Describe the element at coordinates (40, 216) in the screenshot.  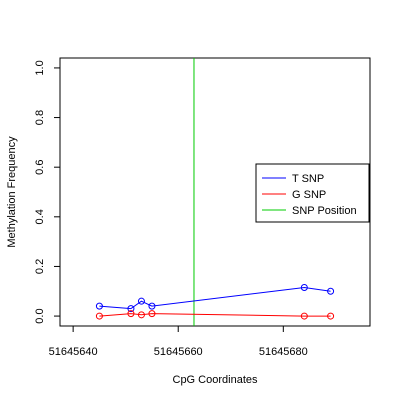
I see `y-tick-label: 0.4` at that location.